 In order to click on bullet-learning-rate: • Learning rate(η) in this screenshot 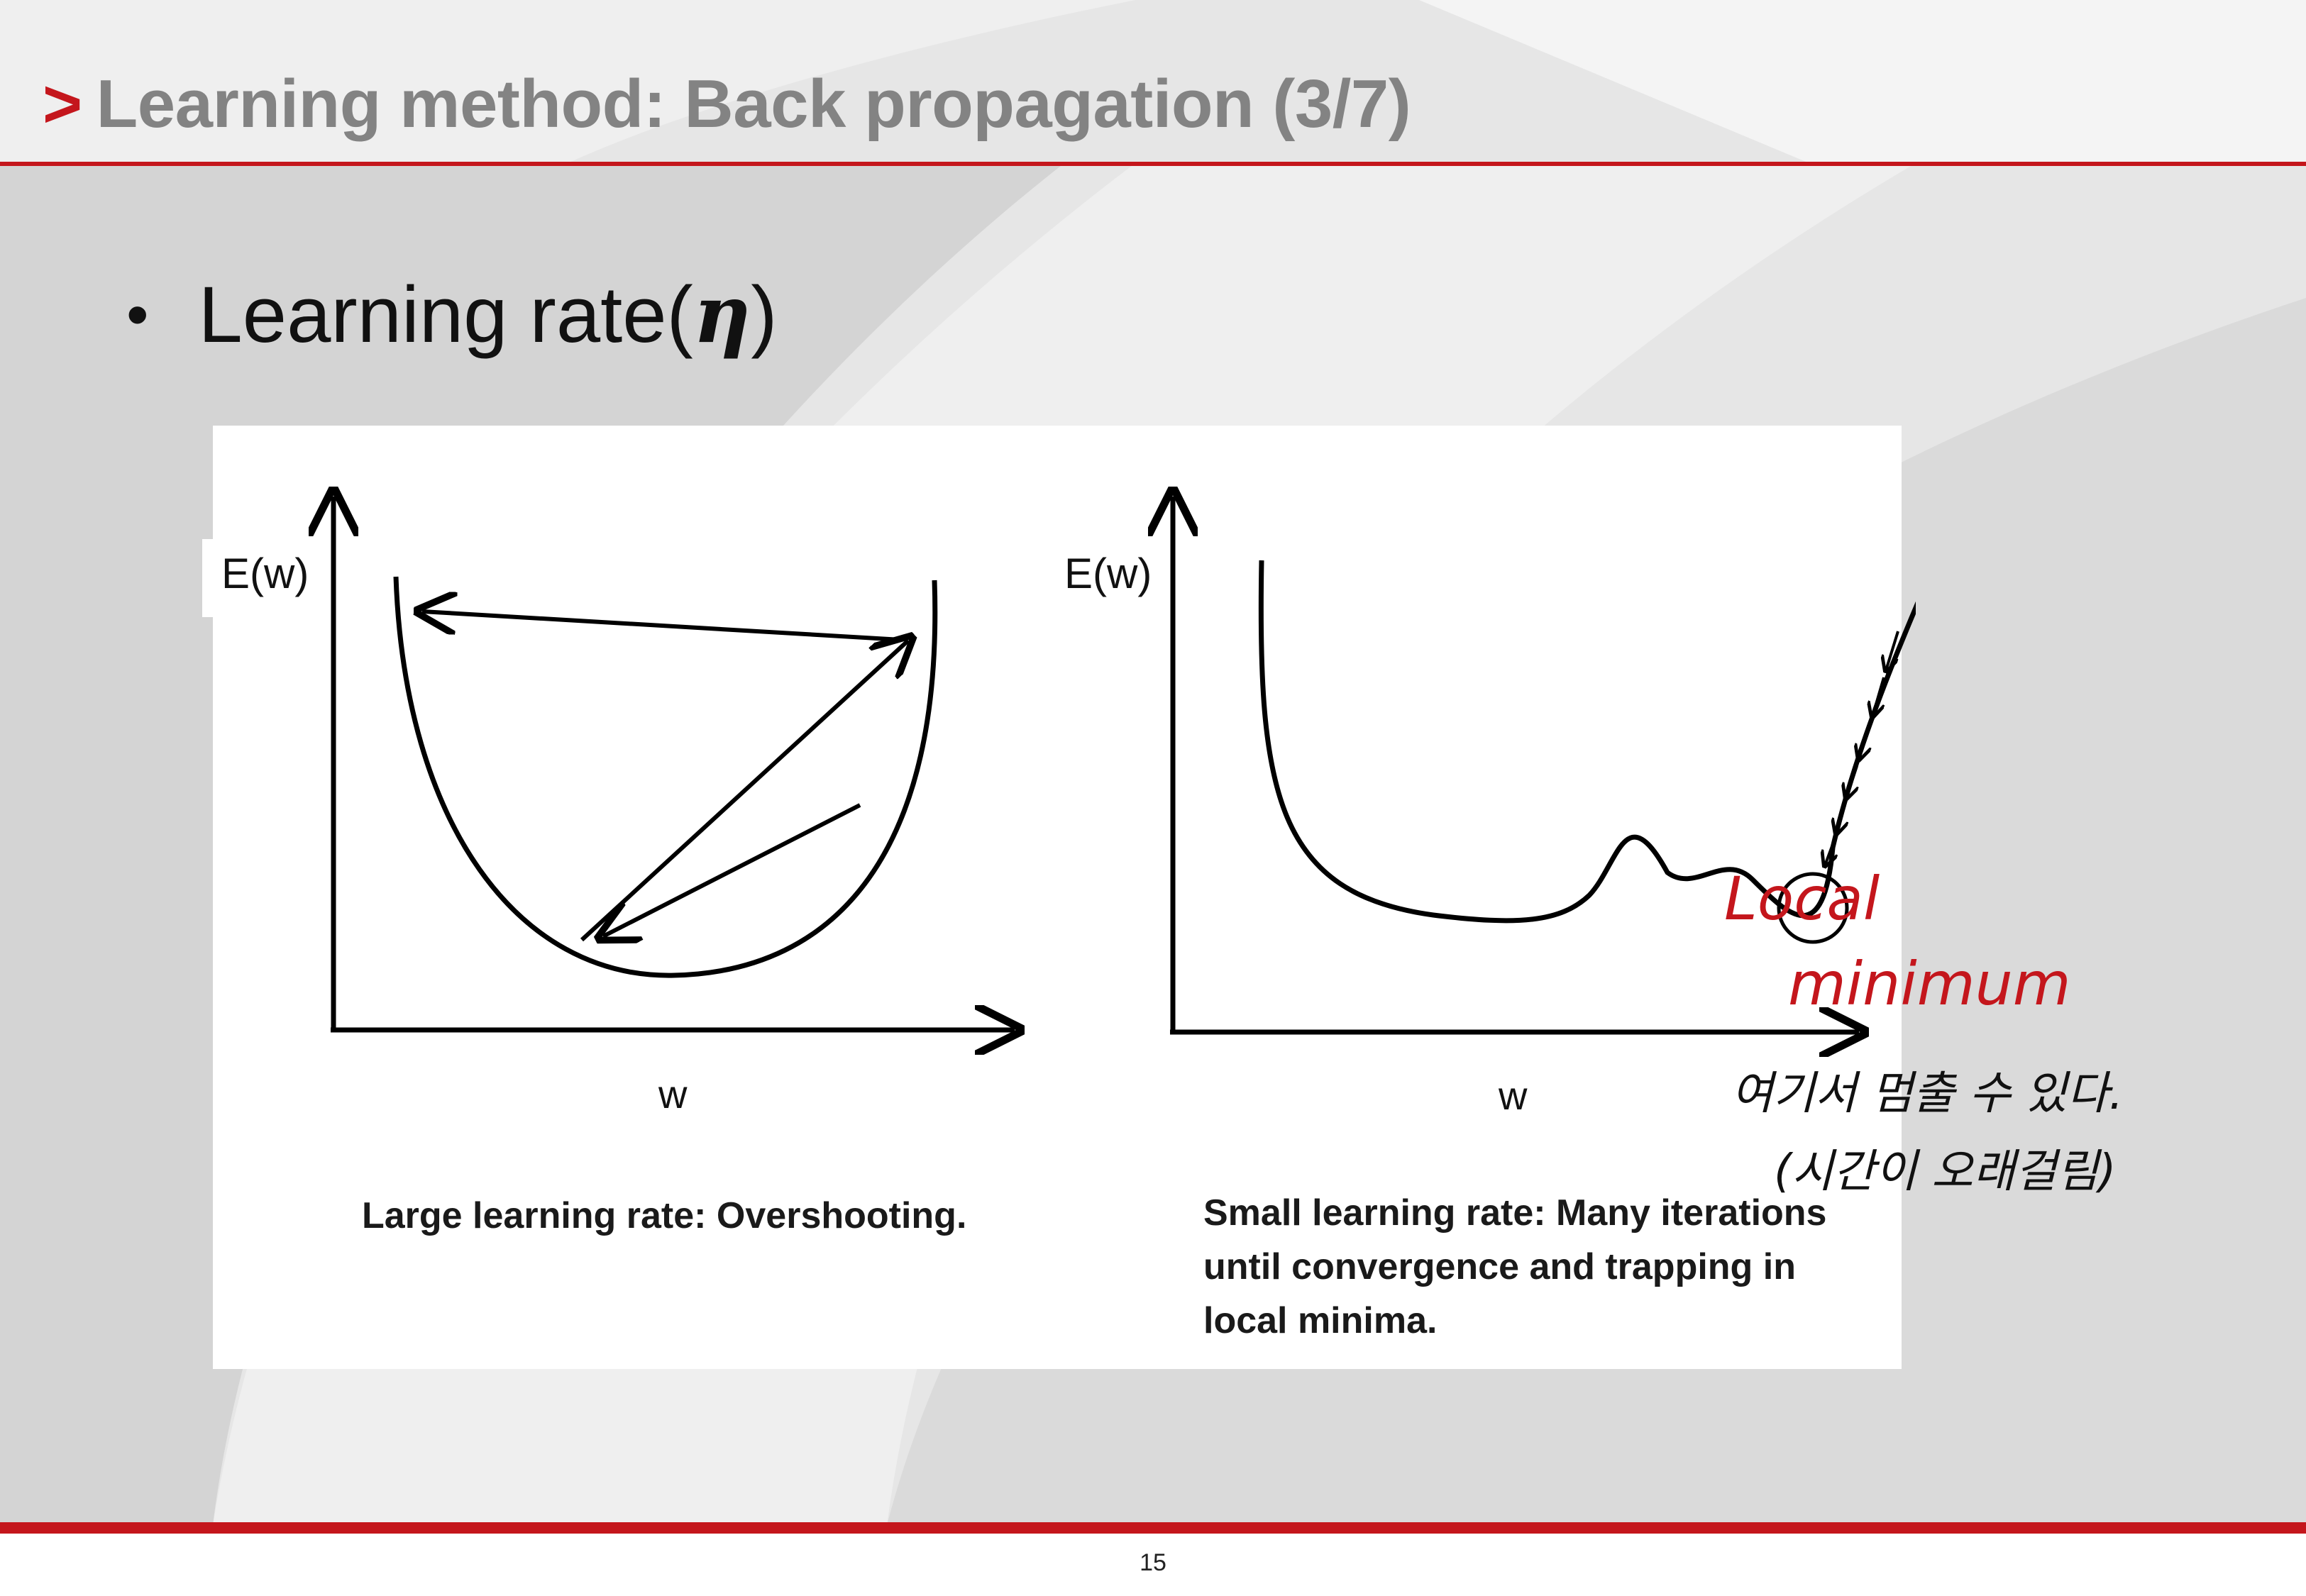, I will do `click(452, 314)`.